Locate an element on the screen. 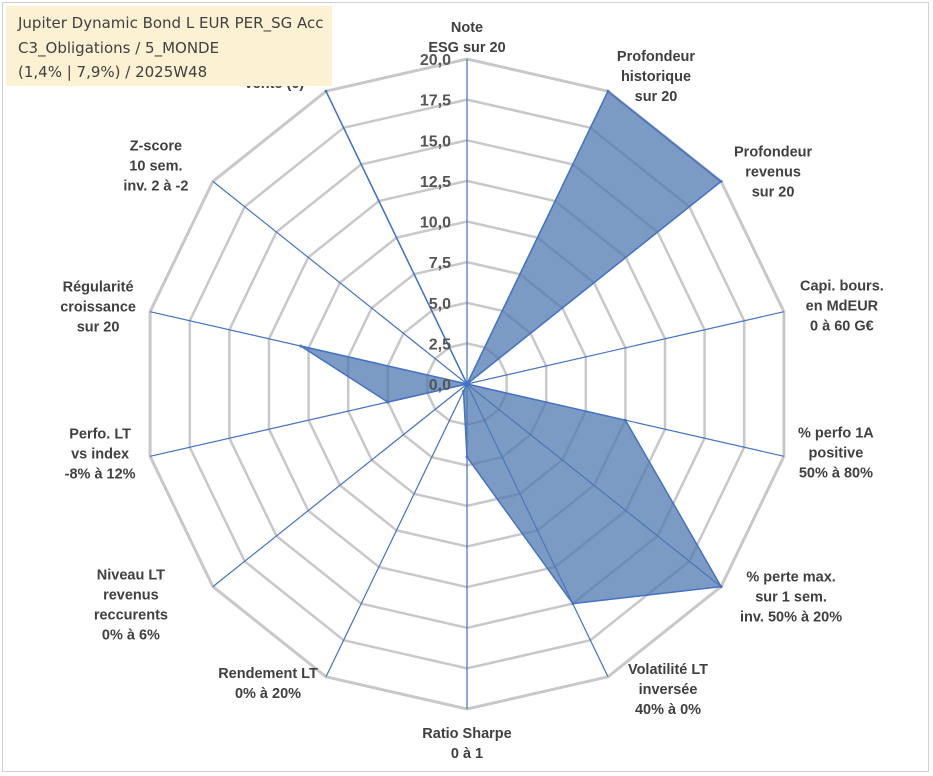 The width and height of the screenshot is (933, 776). tick-label: 10,0 is located at coordinates (435, 223).